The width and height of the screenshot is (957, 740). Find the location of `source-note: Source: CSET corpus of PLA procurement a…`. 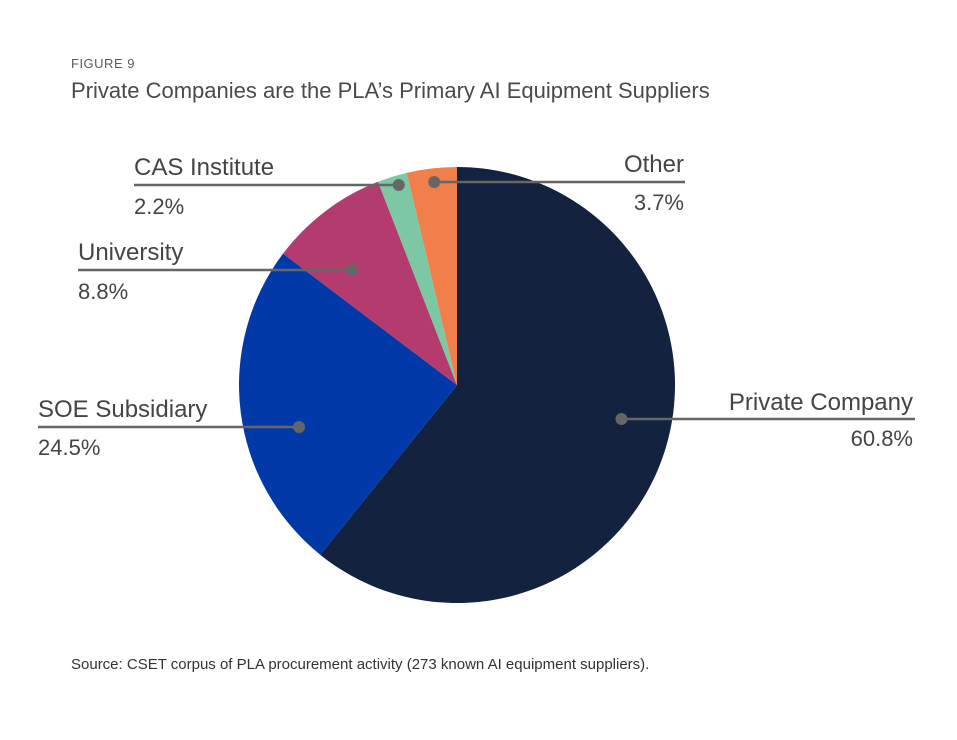

source-note: Source: CSET corpus of PLA procurement a… is located at coordinates (360, 664).